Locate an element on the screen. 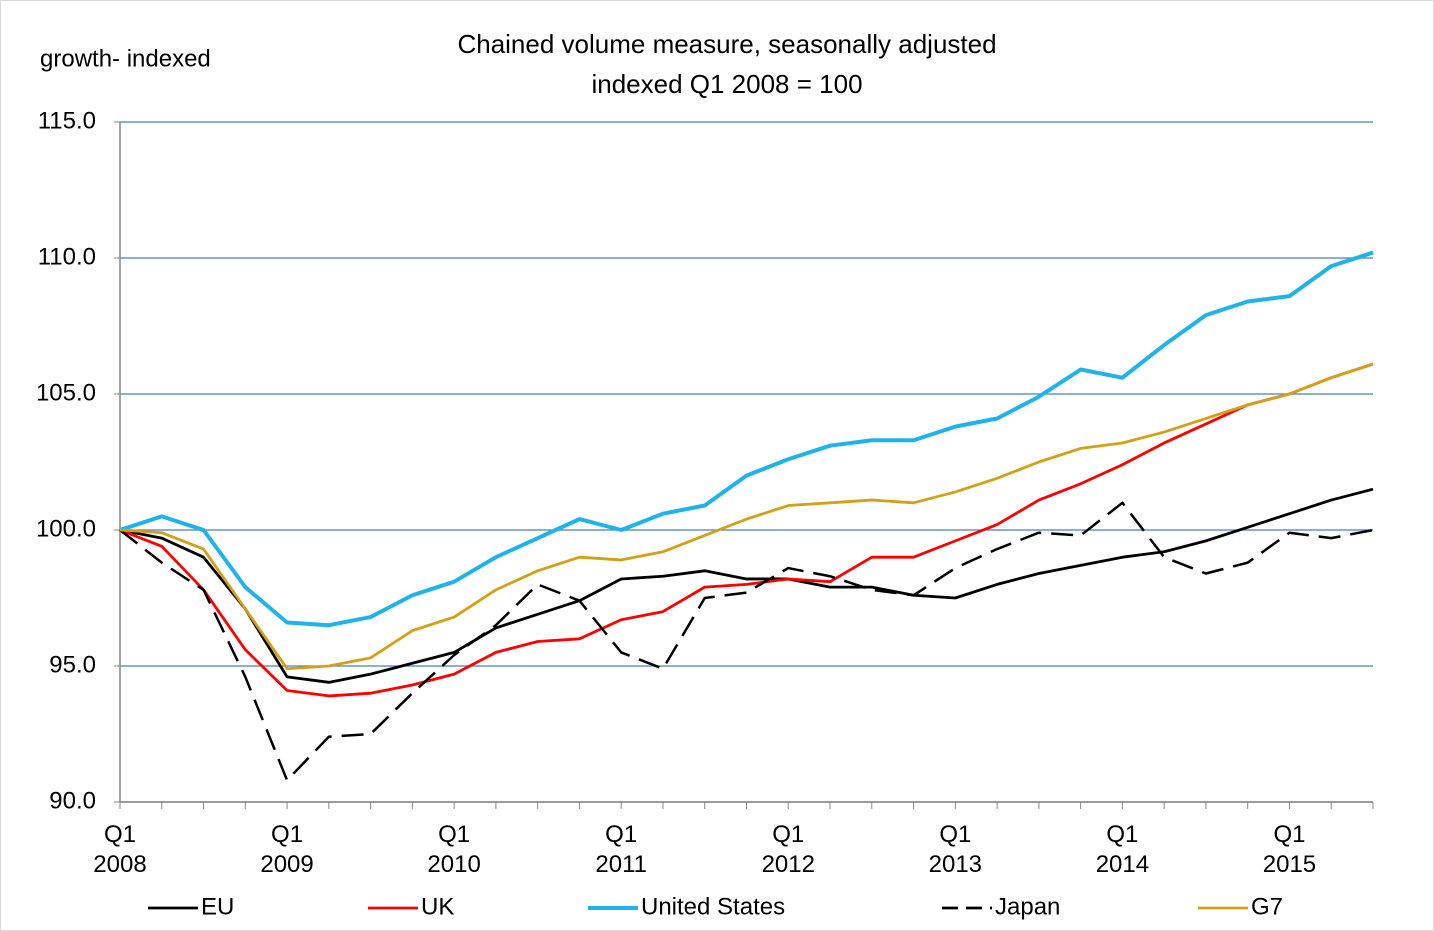 Image resolution: width=1434 pixels, height=931 pixels. legend-label: UK is located at coordinates (437, 906).